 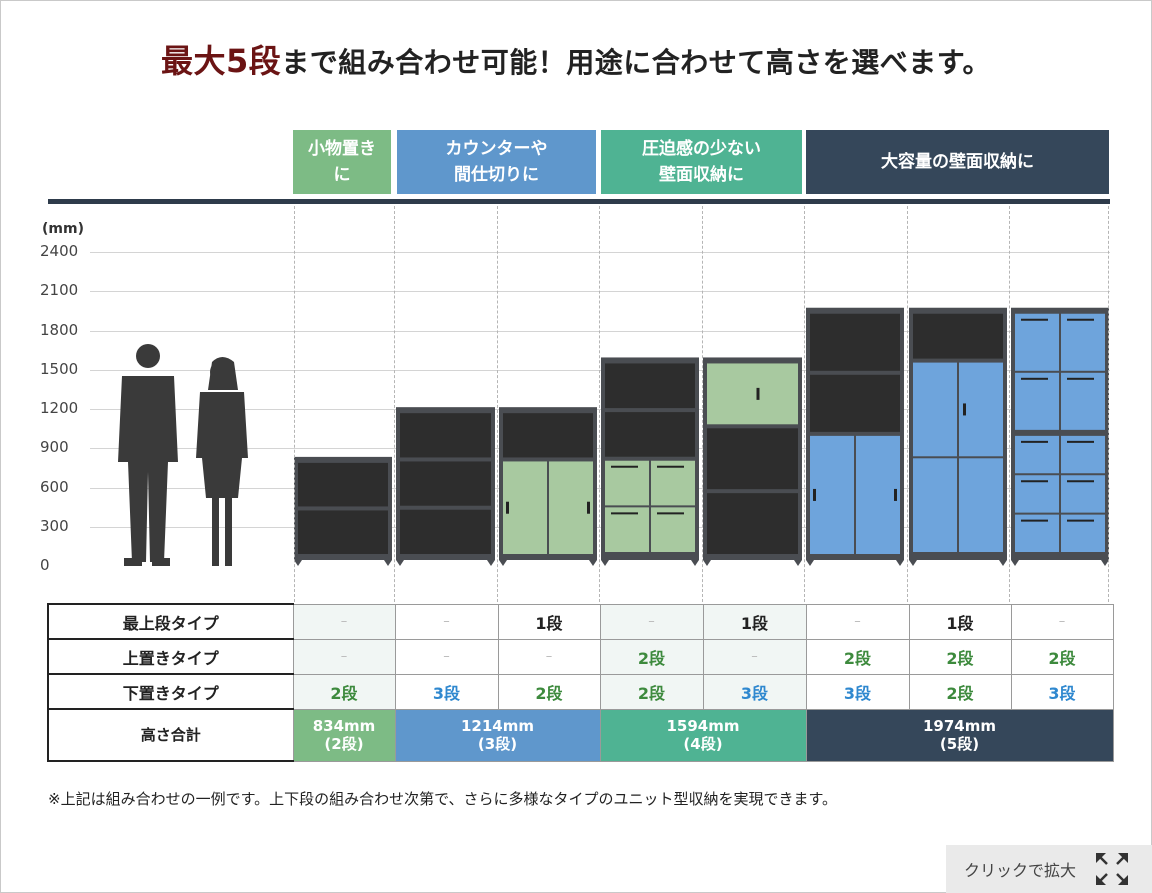 I want to click on category-wall-low: 圧迫感の少ない 壁面収納に, so click(x=701, y=162).